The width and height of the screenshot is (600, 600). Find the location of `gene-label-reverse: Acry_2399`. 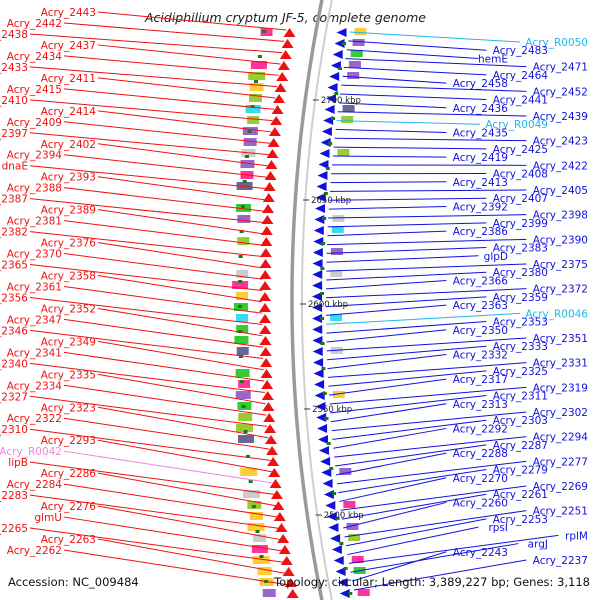

gene-label-reverse: Acry_2399 is located at coordinates (520, 224).